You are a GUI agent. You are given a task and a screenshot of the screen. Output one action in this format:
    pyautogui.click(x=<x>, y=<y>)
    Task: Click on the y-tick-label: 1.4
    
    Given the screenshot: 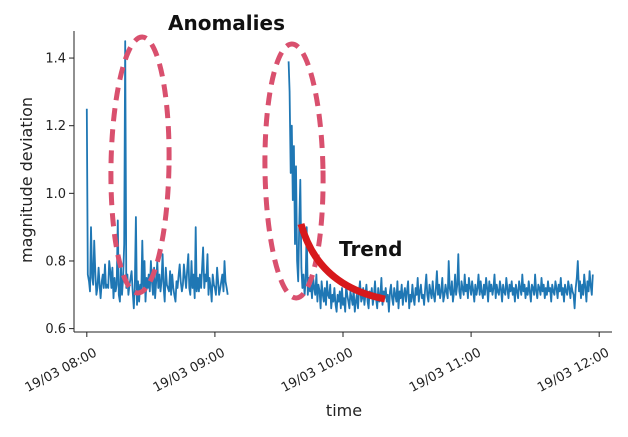 What is the action you would take?
    pyautogui.click(x=55, y=59)
    